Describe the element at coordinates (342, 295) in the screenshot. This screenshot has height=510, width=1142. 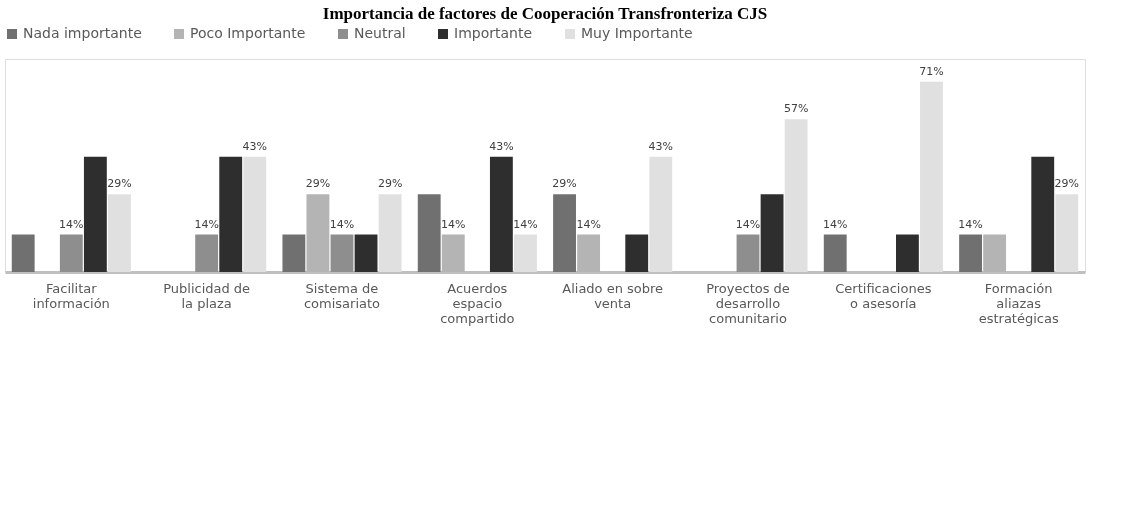
I see `x-tick-label: Sistema de comisariato` at that location.